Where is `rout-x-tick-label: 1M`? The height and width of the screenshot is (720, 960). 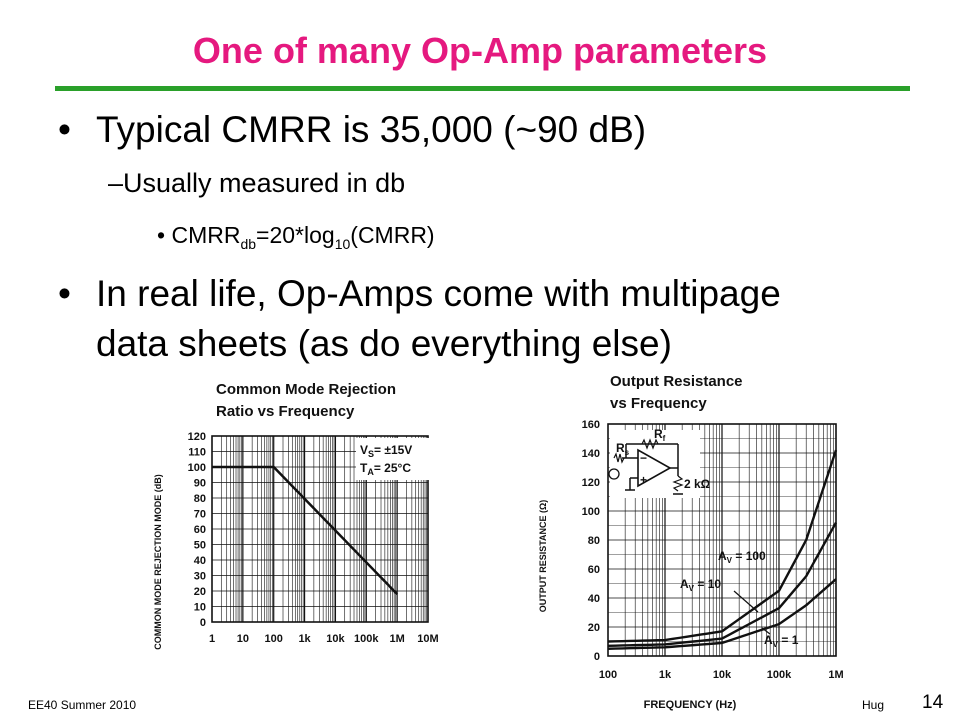
rout-x-tick-label: 1M is located at coordinates (835, 675).